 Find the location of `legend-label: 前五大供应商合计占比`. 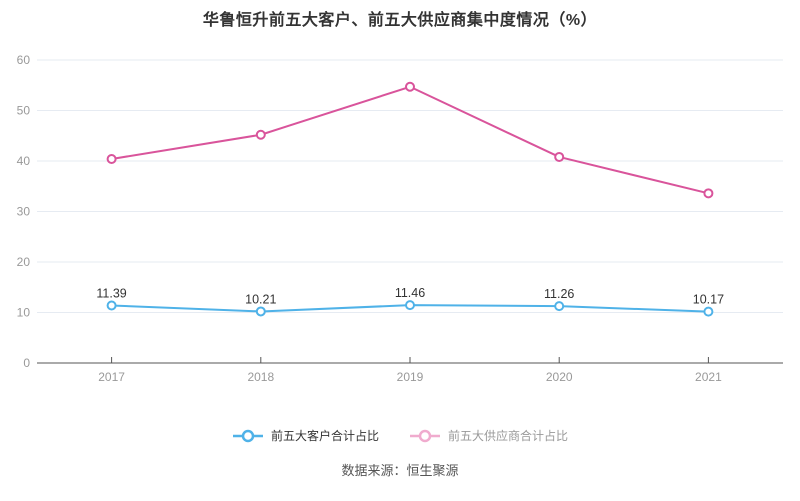

legend-label: 前五大供应商合计占比 is located at coordinates (508, 436).